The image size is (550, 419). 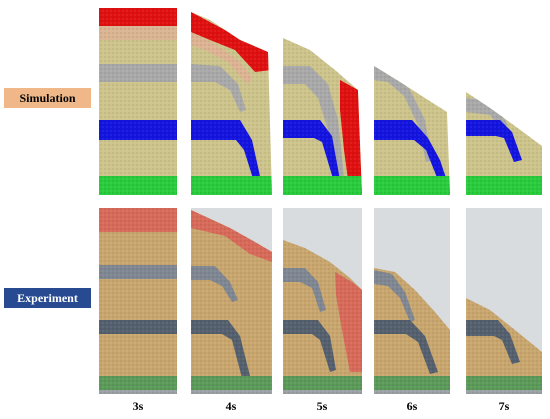 What do you see at coordinates (412, 301) in the screenshot?
I see `experiment-panel-6s` at bounding box center [412, 301].